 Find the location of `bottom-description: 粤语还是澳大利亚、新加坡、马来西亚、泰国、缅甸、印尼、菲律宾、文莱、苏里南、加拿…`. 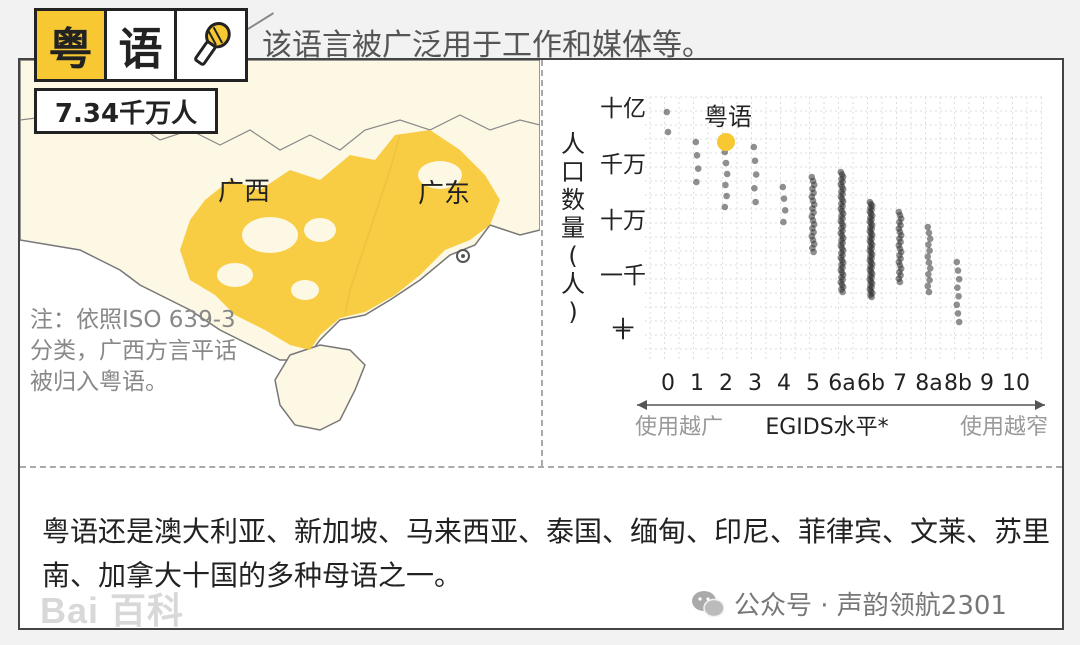

bottom-description: 粤语还是澳大利亚、新加坡、马来西亚、泰国、缅甸、印尼、菲律宾、文莱、苏里南、加拿… is located at coordinates (546, 553).